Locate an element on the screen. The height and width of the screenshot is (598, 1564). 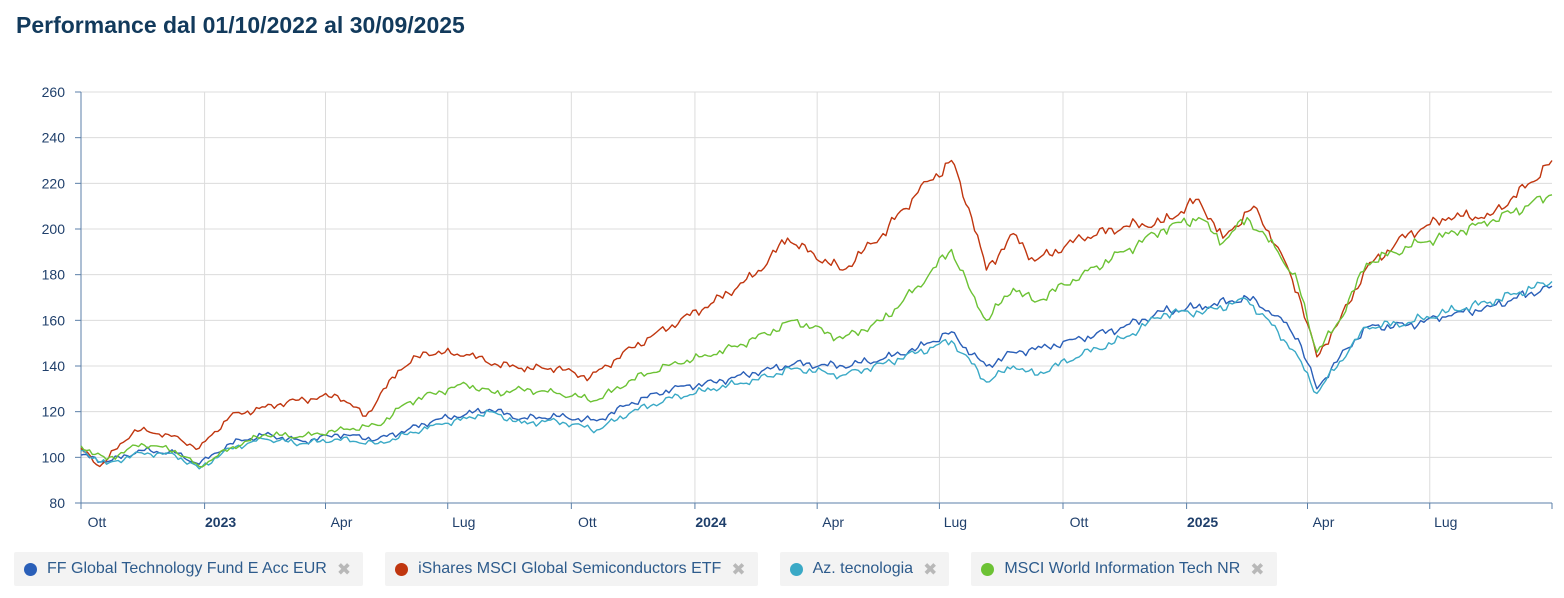
x-tick-label: 2025 is located at coordinates (1202, 522).